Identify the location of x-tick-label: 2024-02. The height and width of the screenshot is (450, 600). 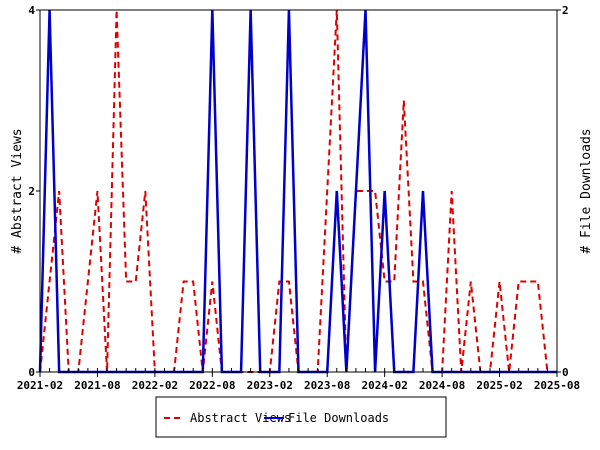
(384, 385).